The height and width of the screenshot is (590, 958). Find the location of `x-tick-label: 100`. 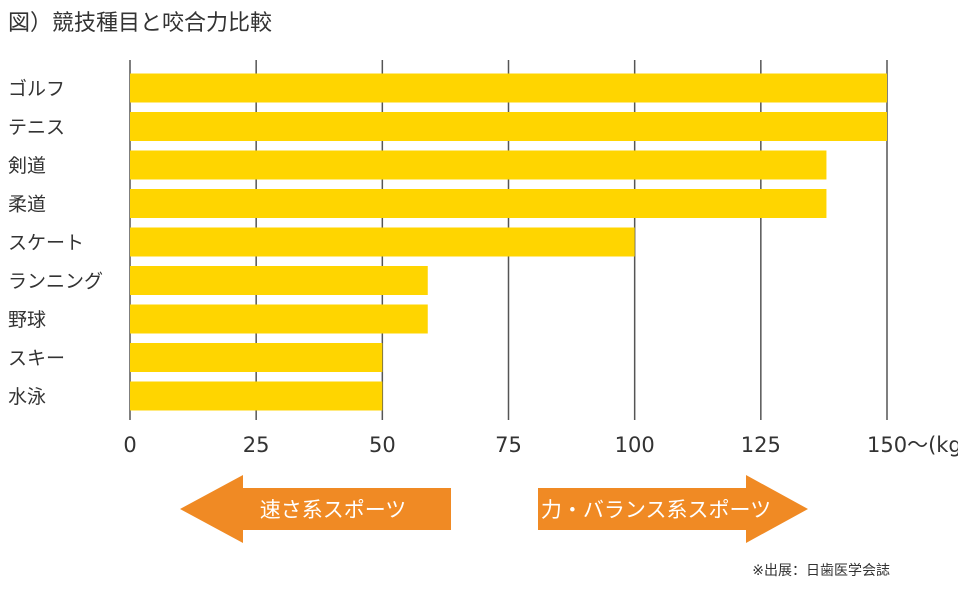

x-tick-label: 100 is located at coordinates (635, 445).